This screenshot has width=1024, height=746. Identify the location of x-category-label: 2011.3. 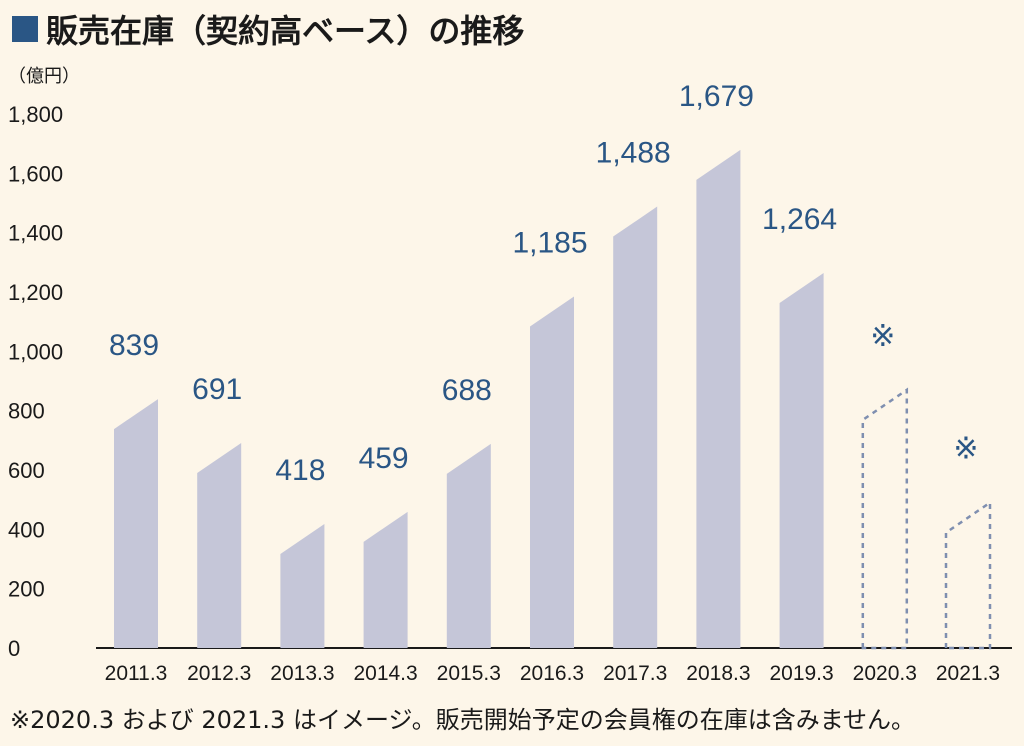
(136, 673).